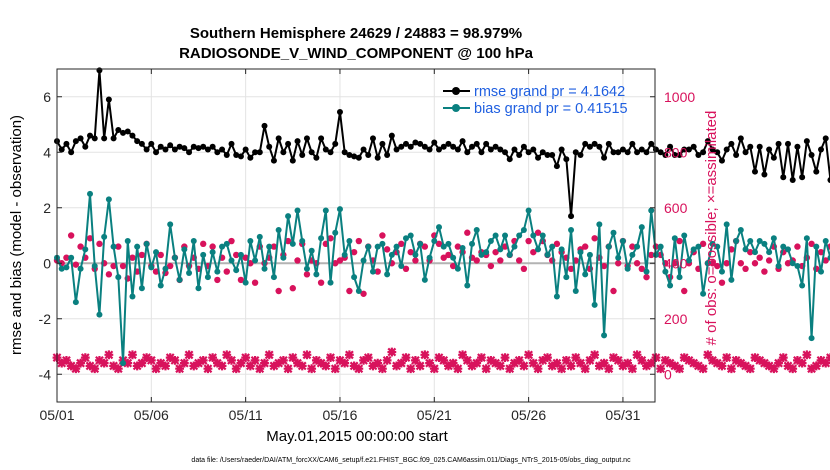 This screenshot has height=470, width=830. Describe the element at coordinates (676, 152) in the screenshot. I see `y-tick-label-right: 800` at that location.